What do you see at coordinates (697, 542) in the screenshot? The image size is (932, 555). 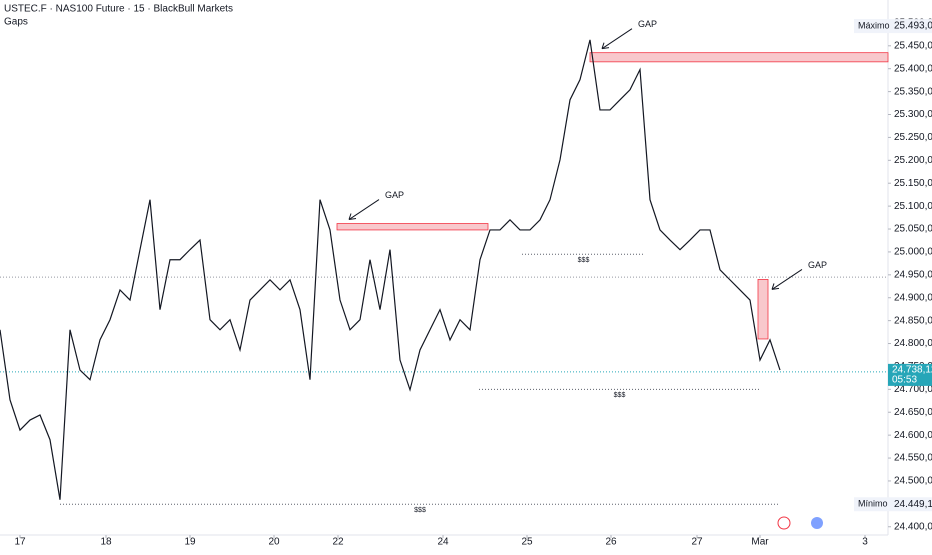 I see `x-tick-label: 27` at bounding box center [697, 542].